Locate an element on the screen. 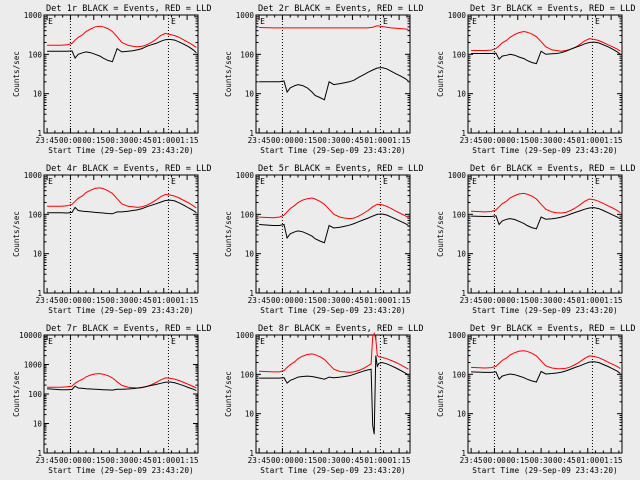 This screenshot has width=640, height=480. chart-title: Det 8r BLACK = Events, RED = LLD is located at coordinates (341, 329).